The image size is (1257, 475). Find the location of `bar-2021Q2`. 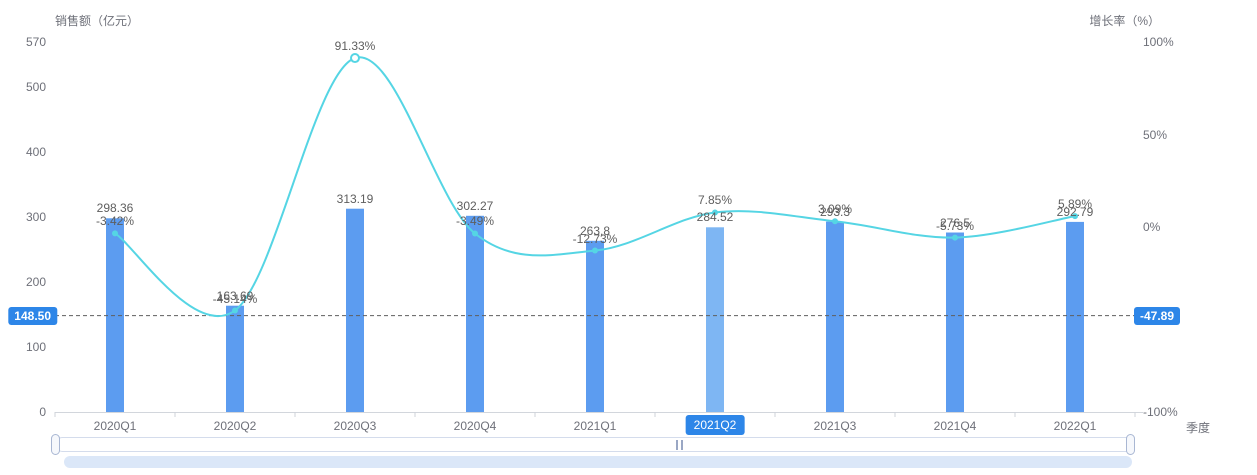

bar-2021Q2 is located at coordinates (715, 319).